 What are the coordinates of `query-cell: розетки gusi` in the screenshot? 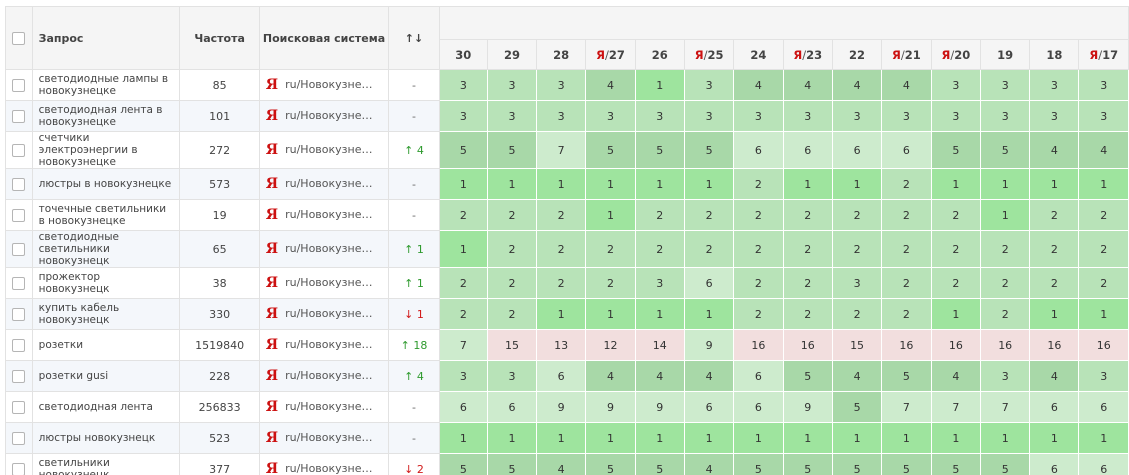 It's located at (106, 376).